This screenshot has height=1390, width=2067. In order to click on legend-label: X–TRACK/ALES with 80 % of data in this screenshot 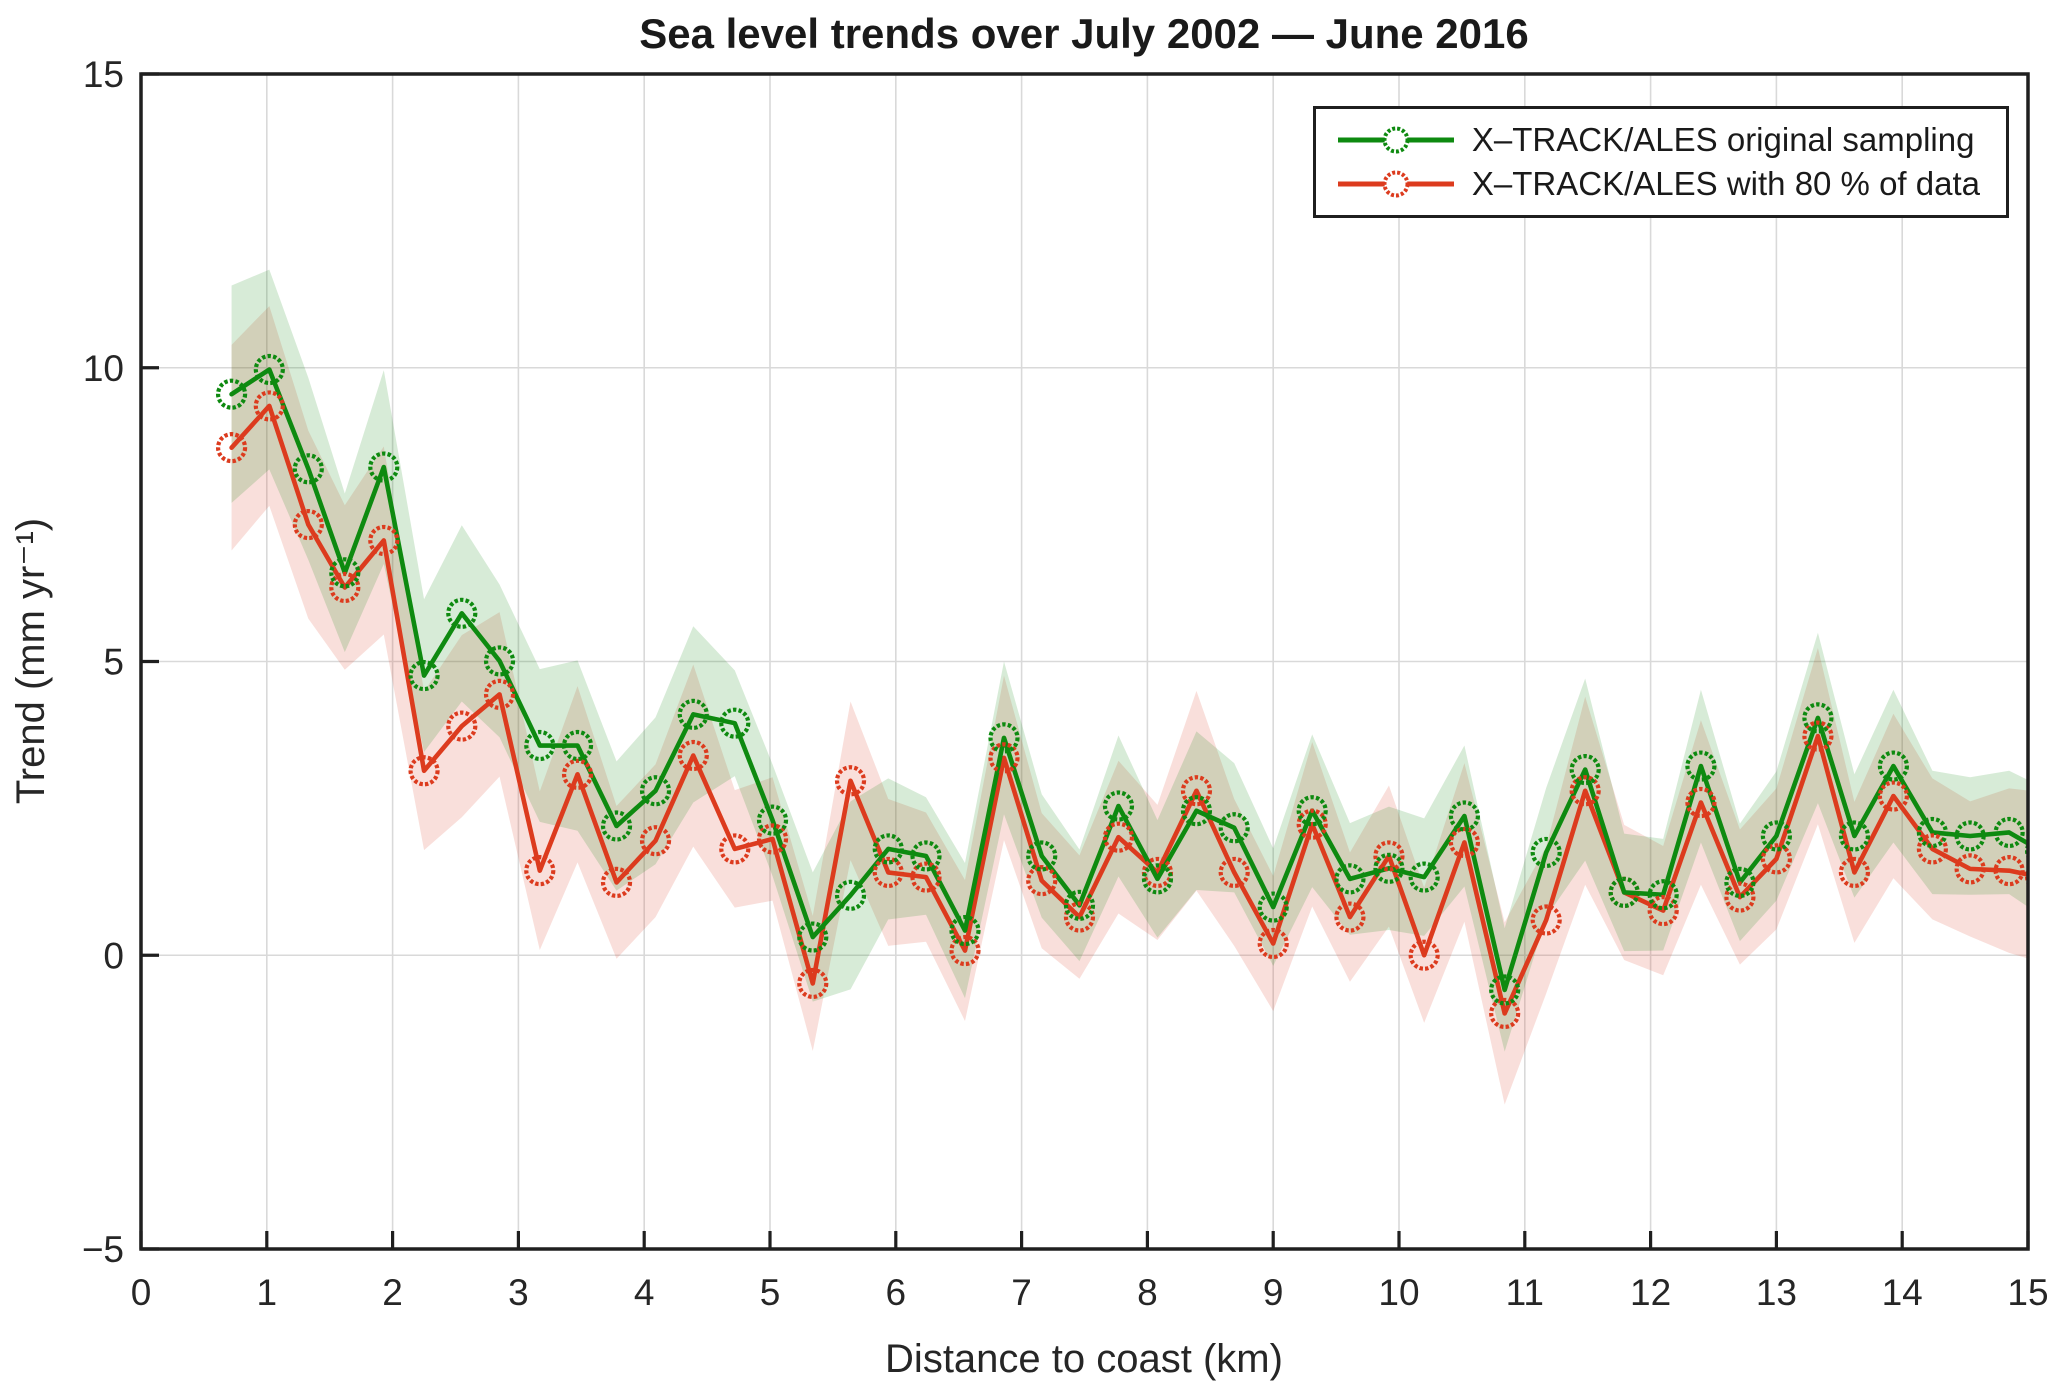, I will do `click(1725, 183)`.